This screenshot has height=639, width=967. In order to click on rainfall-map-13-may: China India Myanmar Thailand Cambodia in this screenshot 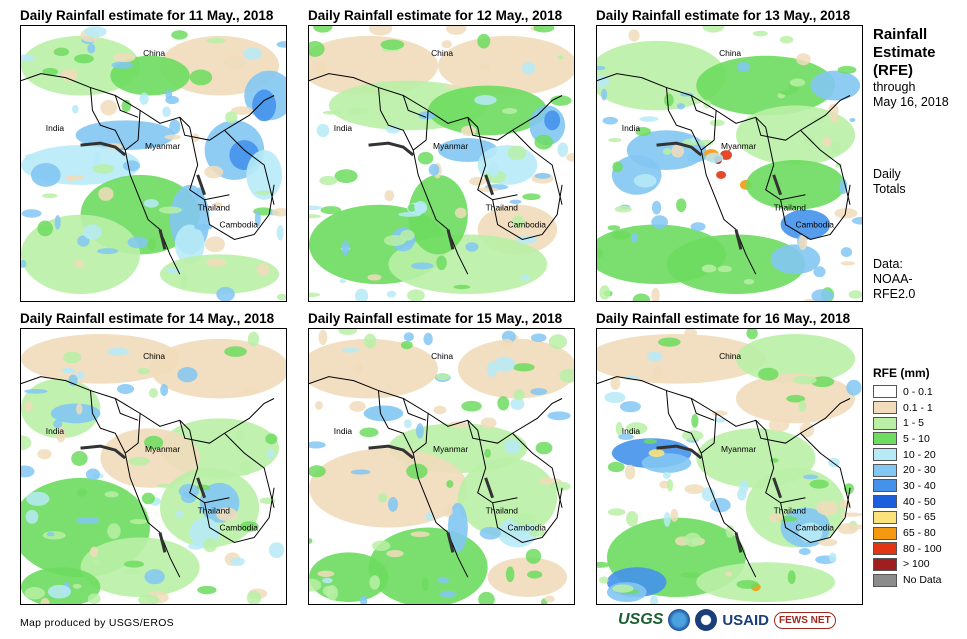, I will do `click(729, 163)`.